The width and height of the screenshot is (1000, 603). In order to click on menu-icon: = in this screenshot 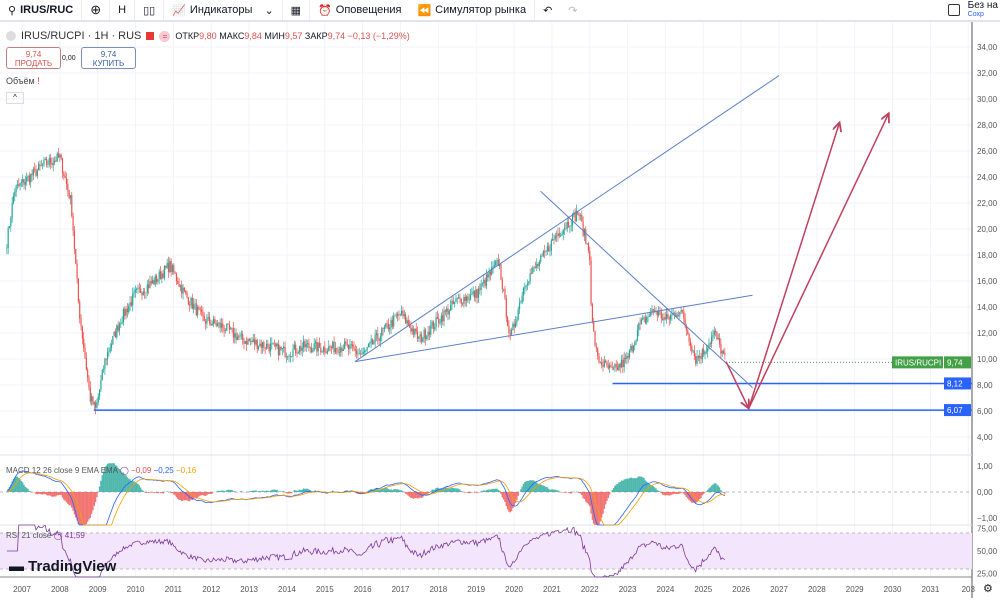, I will do `click(164, 36)`.